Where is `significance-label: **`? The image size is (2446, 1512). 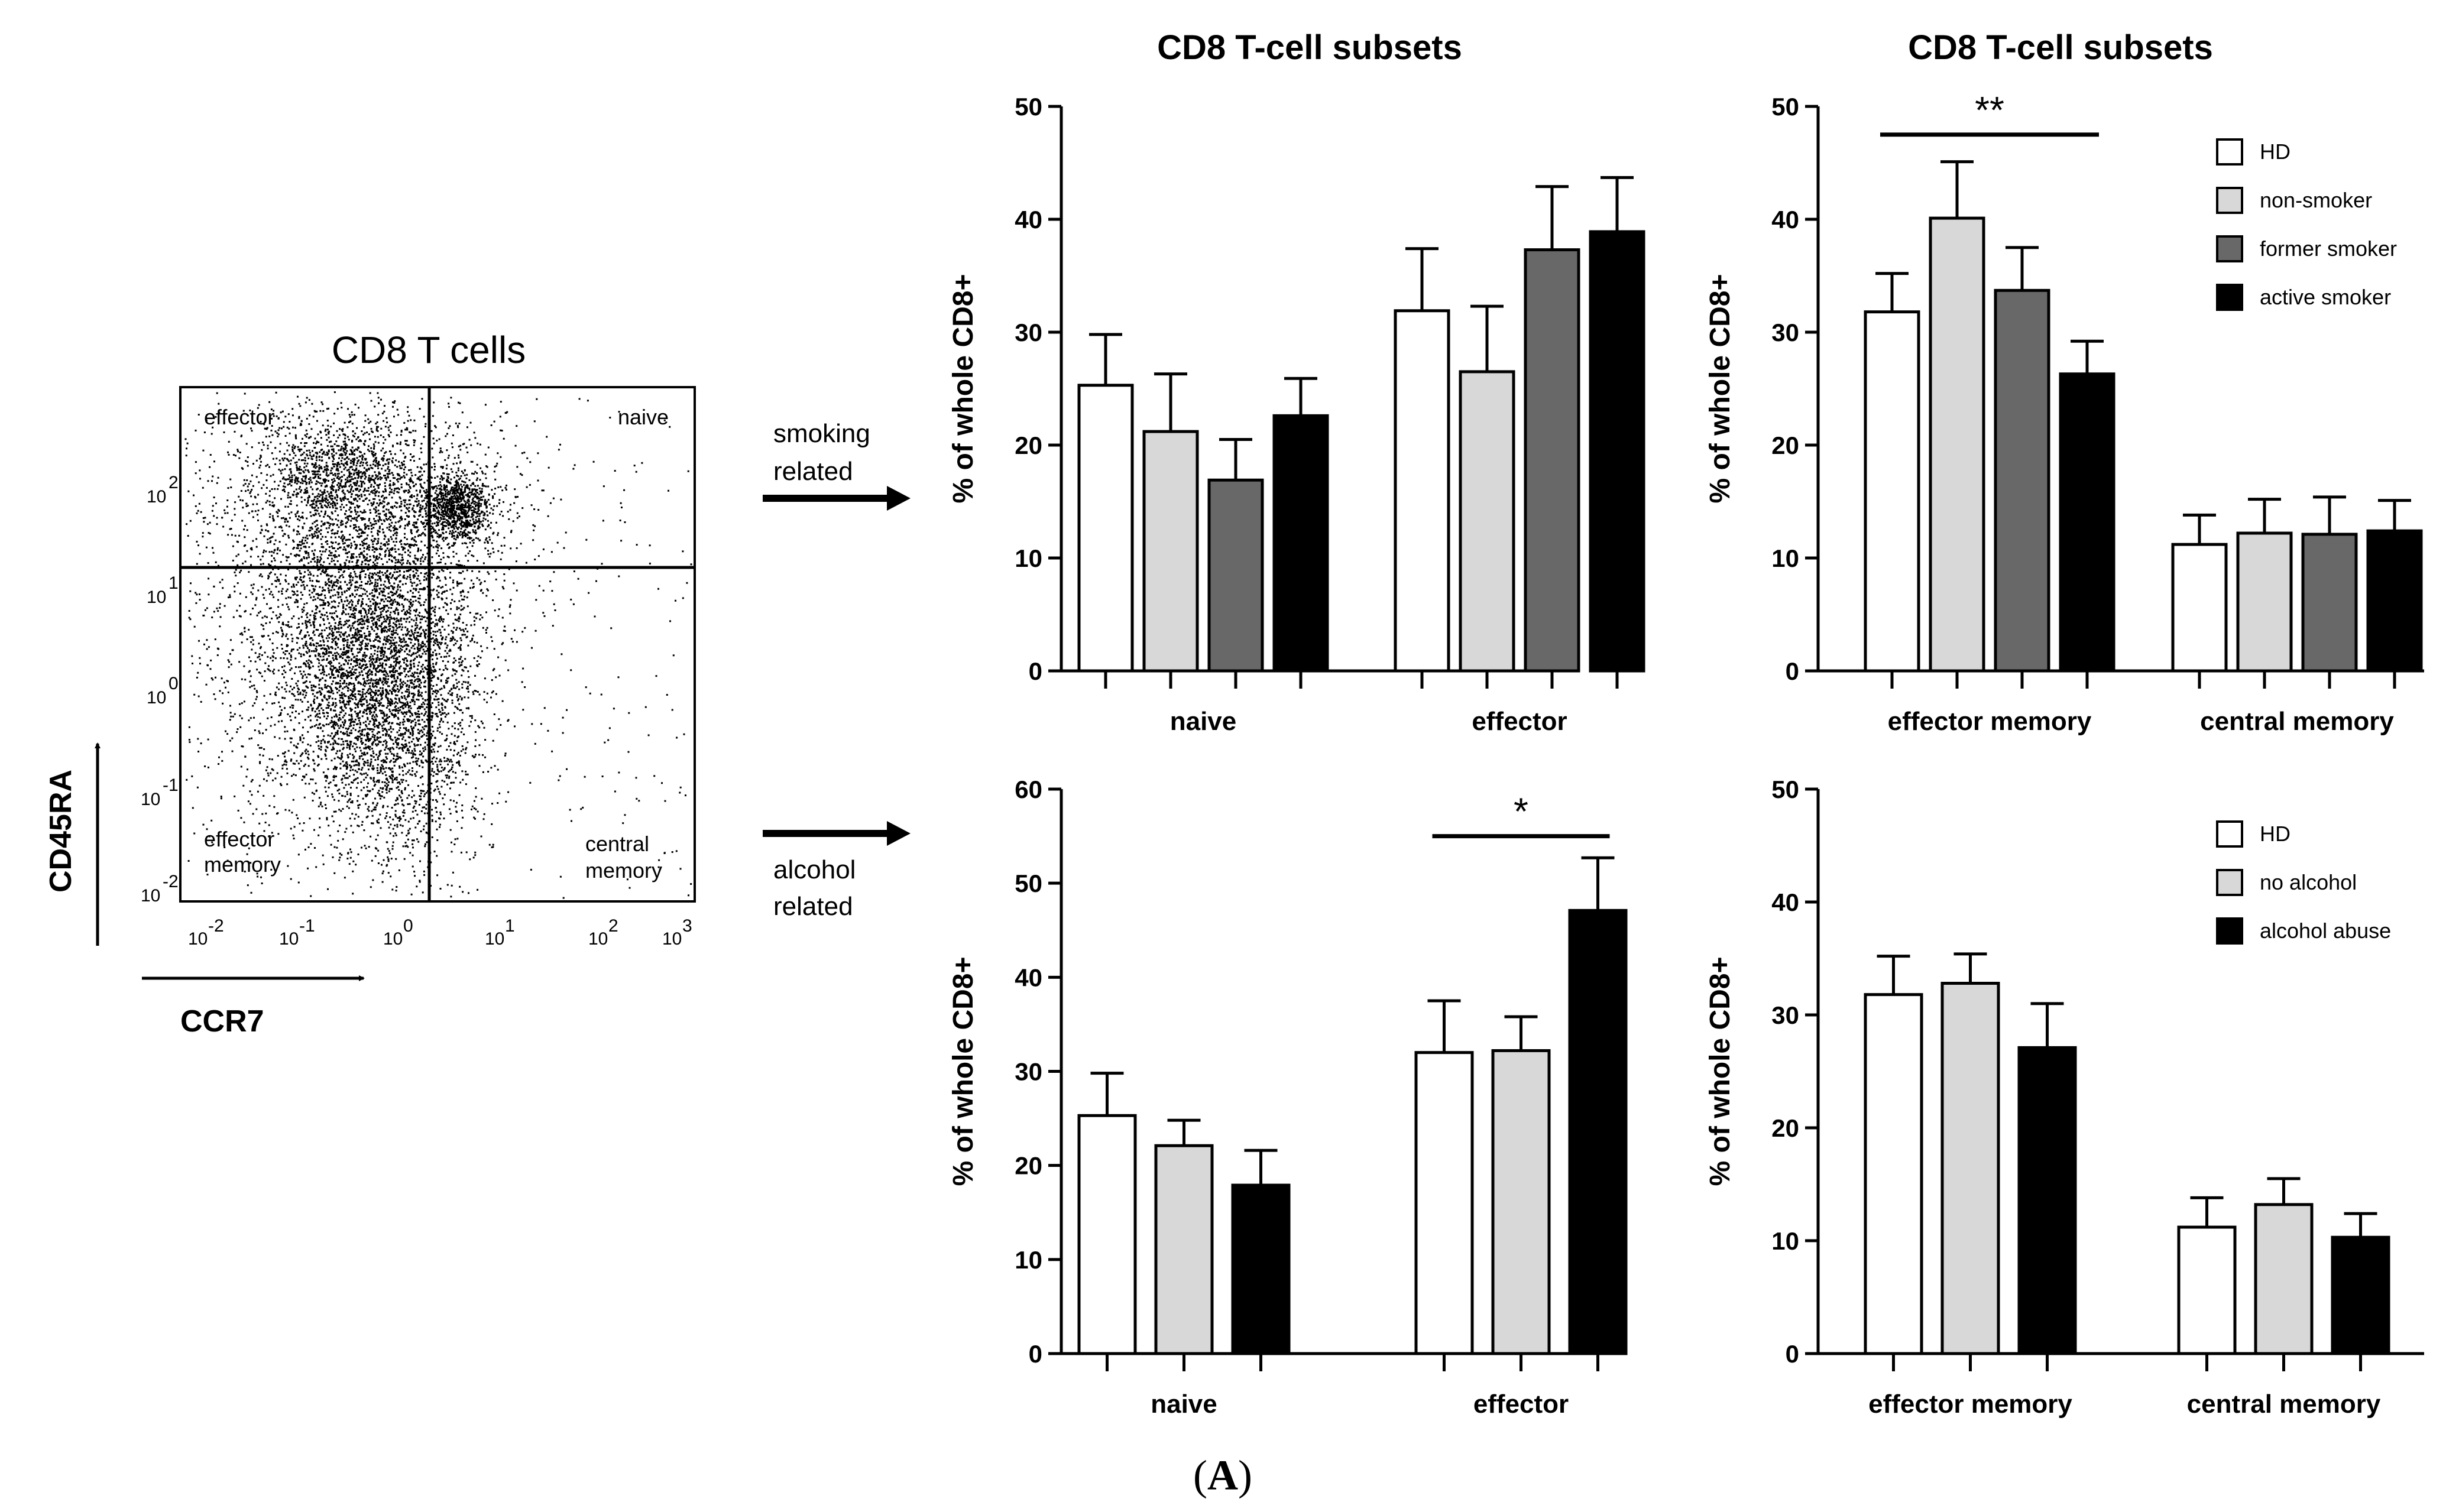 significance-label: ** is located at coordinates (1989, 110).